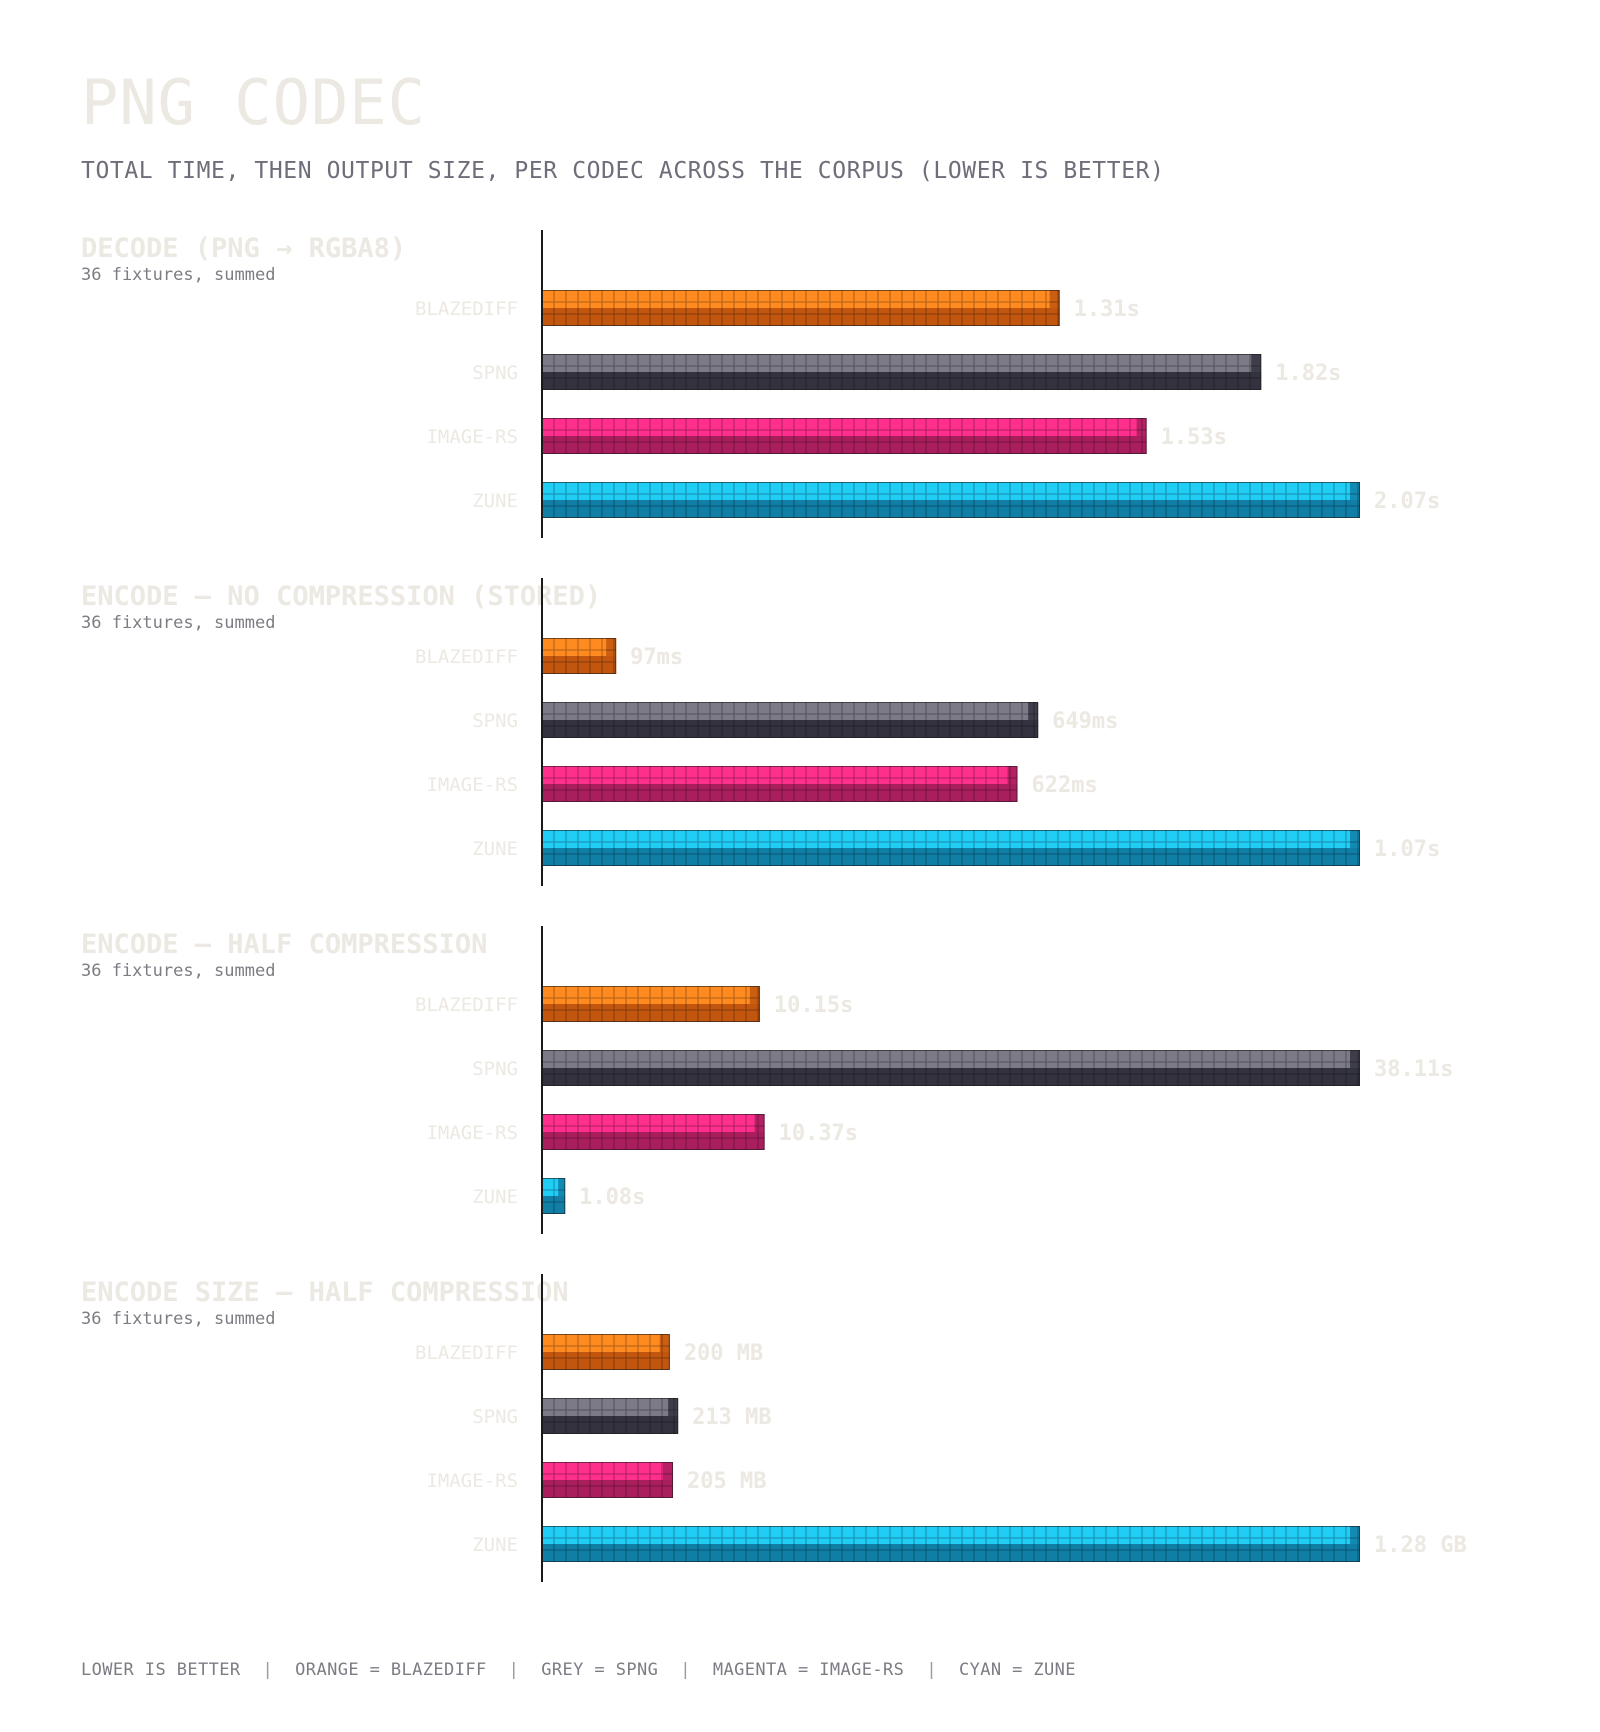  Describe the element at coordinates (244, 248) in the screenshot. I see `panel-title: DECODE (PNG → RGBA8)` at that location.